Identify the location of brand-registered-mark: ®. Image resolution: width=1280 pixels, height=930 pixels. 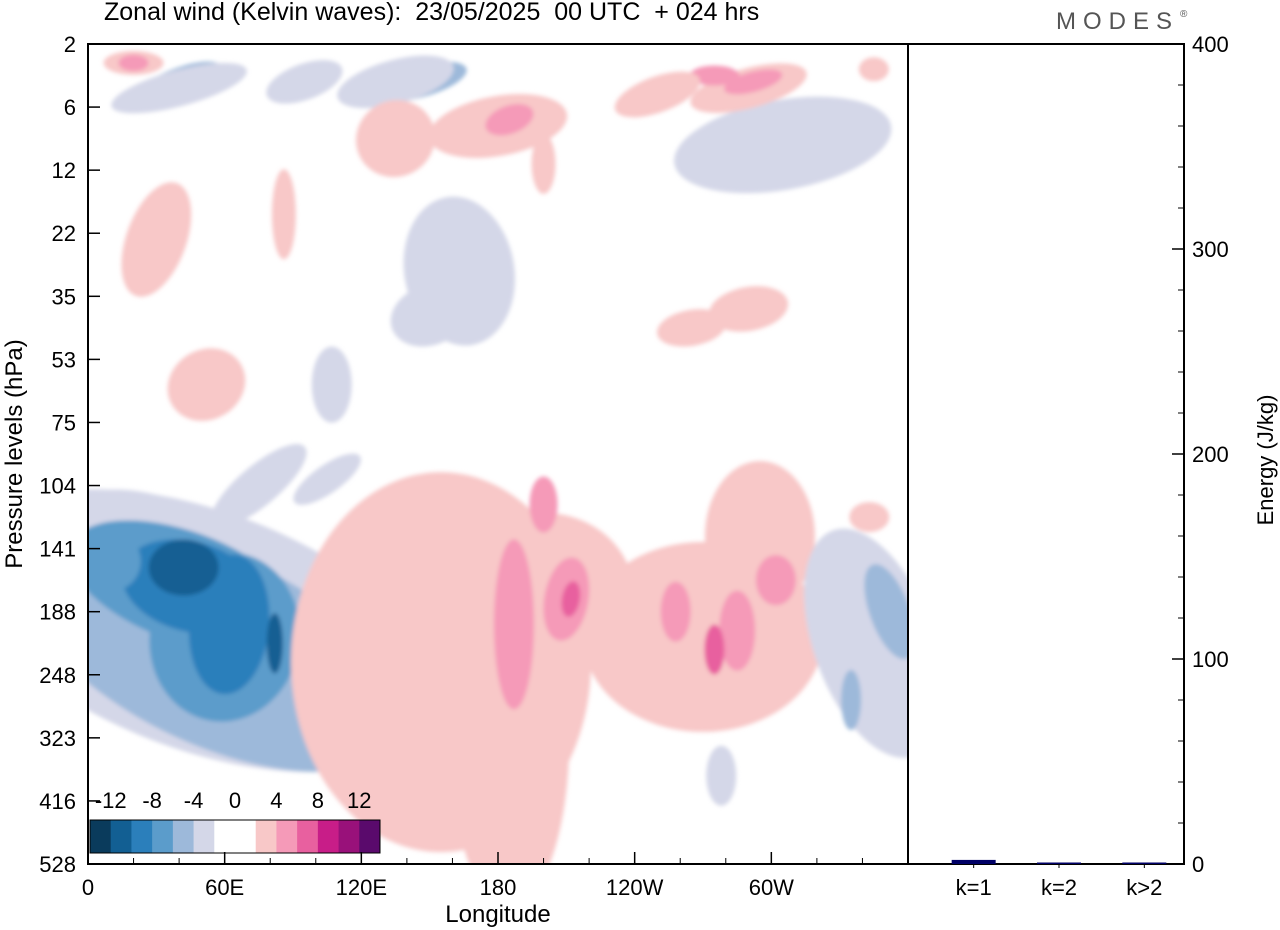
(1184, 14).